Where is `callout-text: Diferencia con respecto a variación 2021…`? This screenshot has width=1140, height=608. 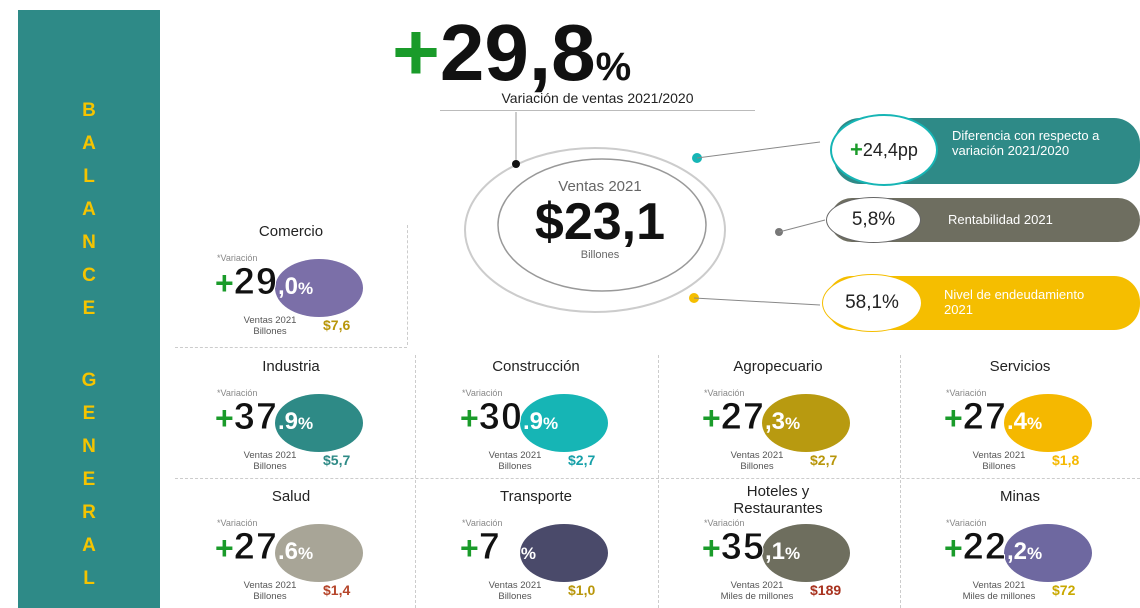
callout-text: Diferencia con respecto a variación 2021… is located at coordinates (1026, 143).